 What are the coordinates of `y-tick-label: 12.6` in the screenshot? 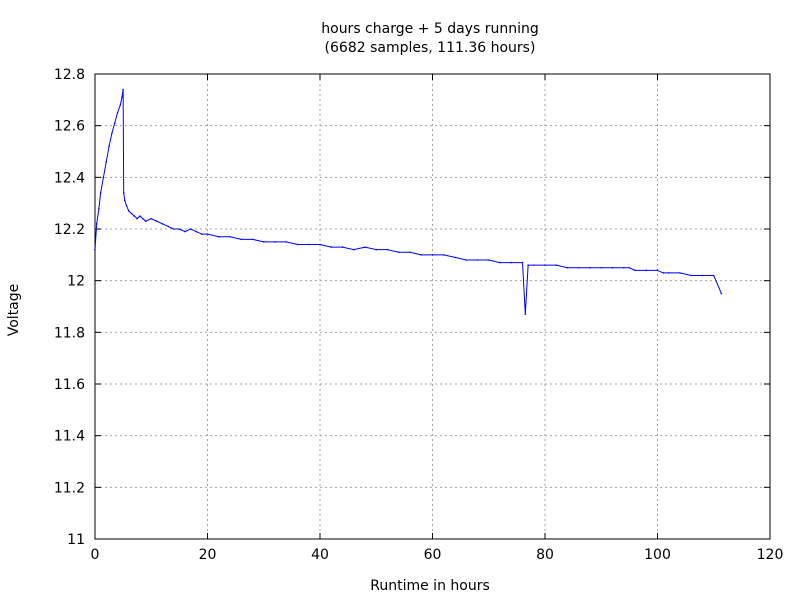 It's located at (69, 127).